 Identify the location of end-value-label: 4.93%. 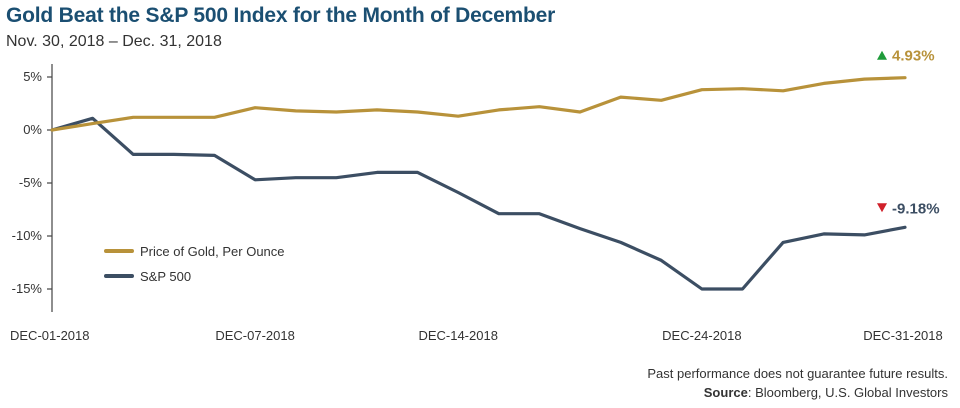
(913, 56).